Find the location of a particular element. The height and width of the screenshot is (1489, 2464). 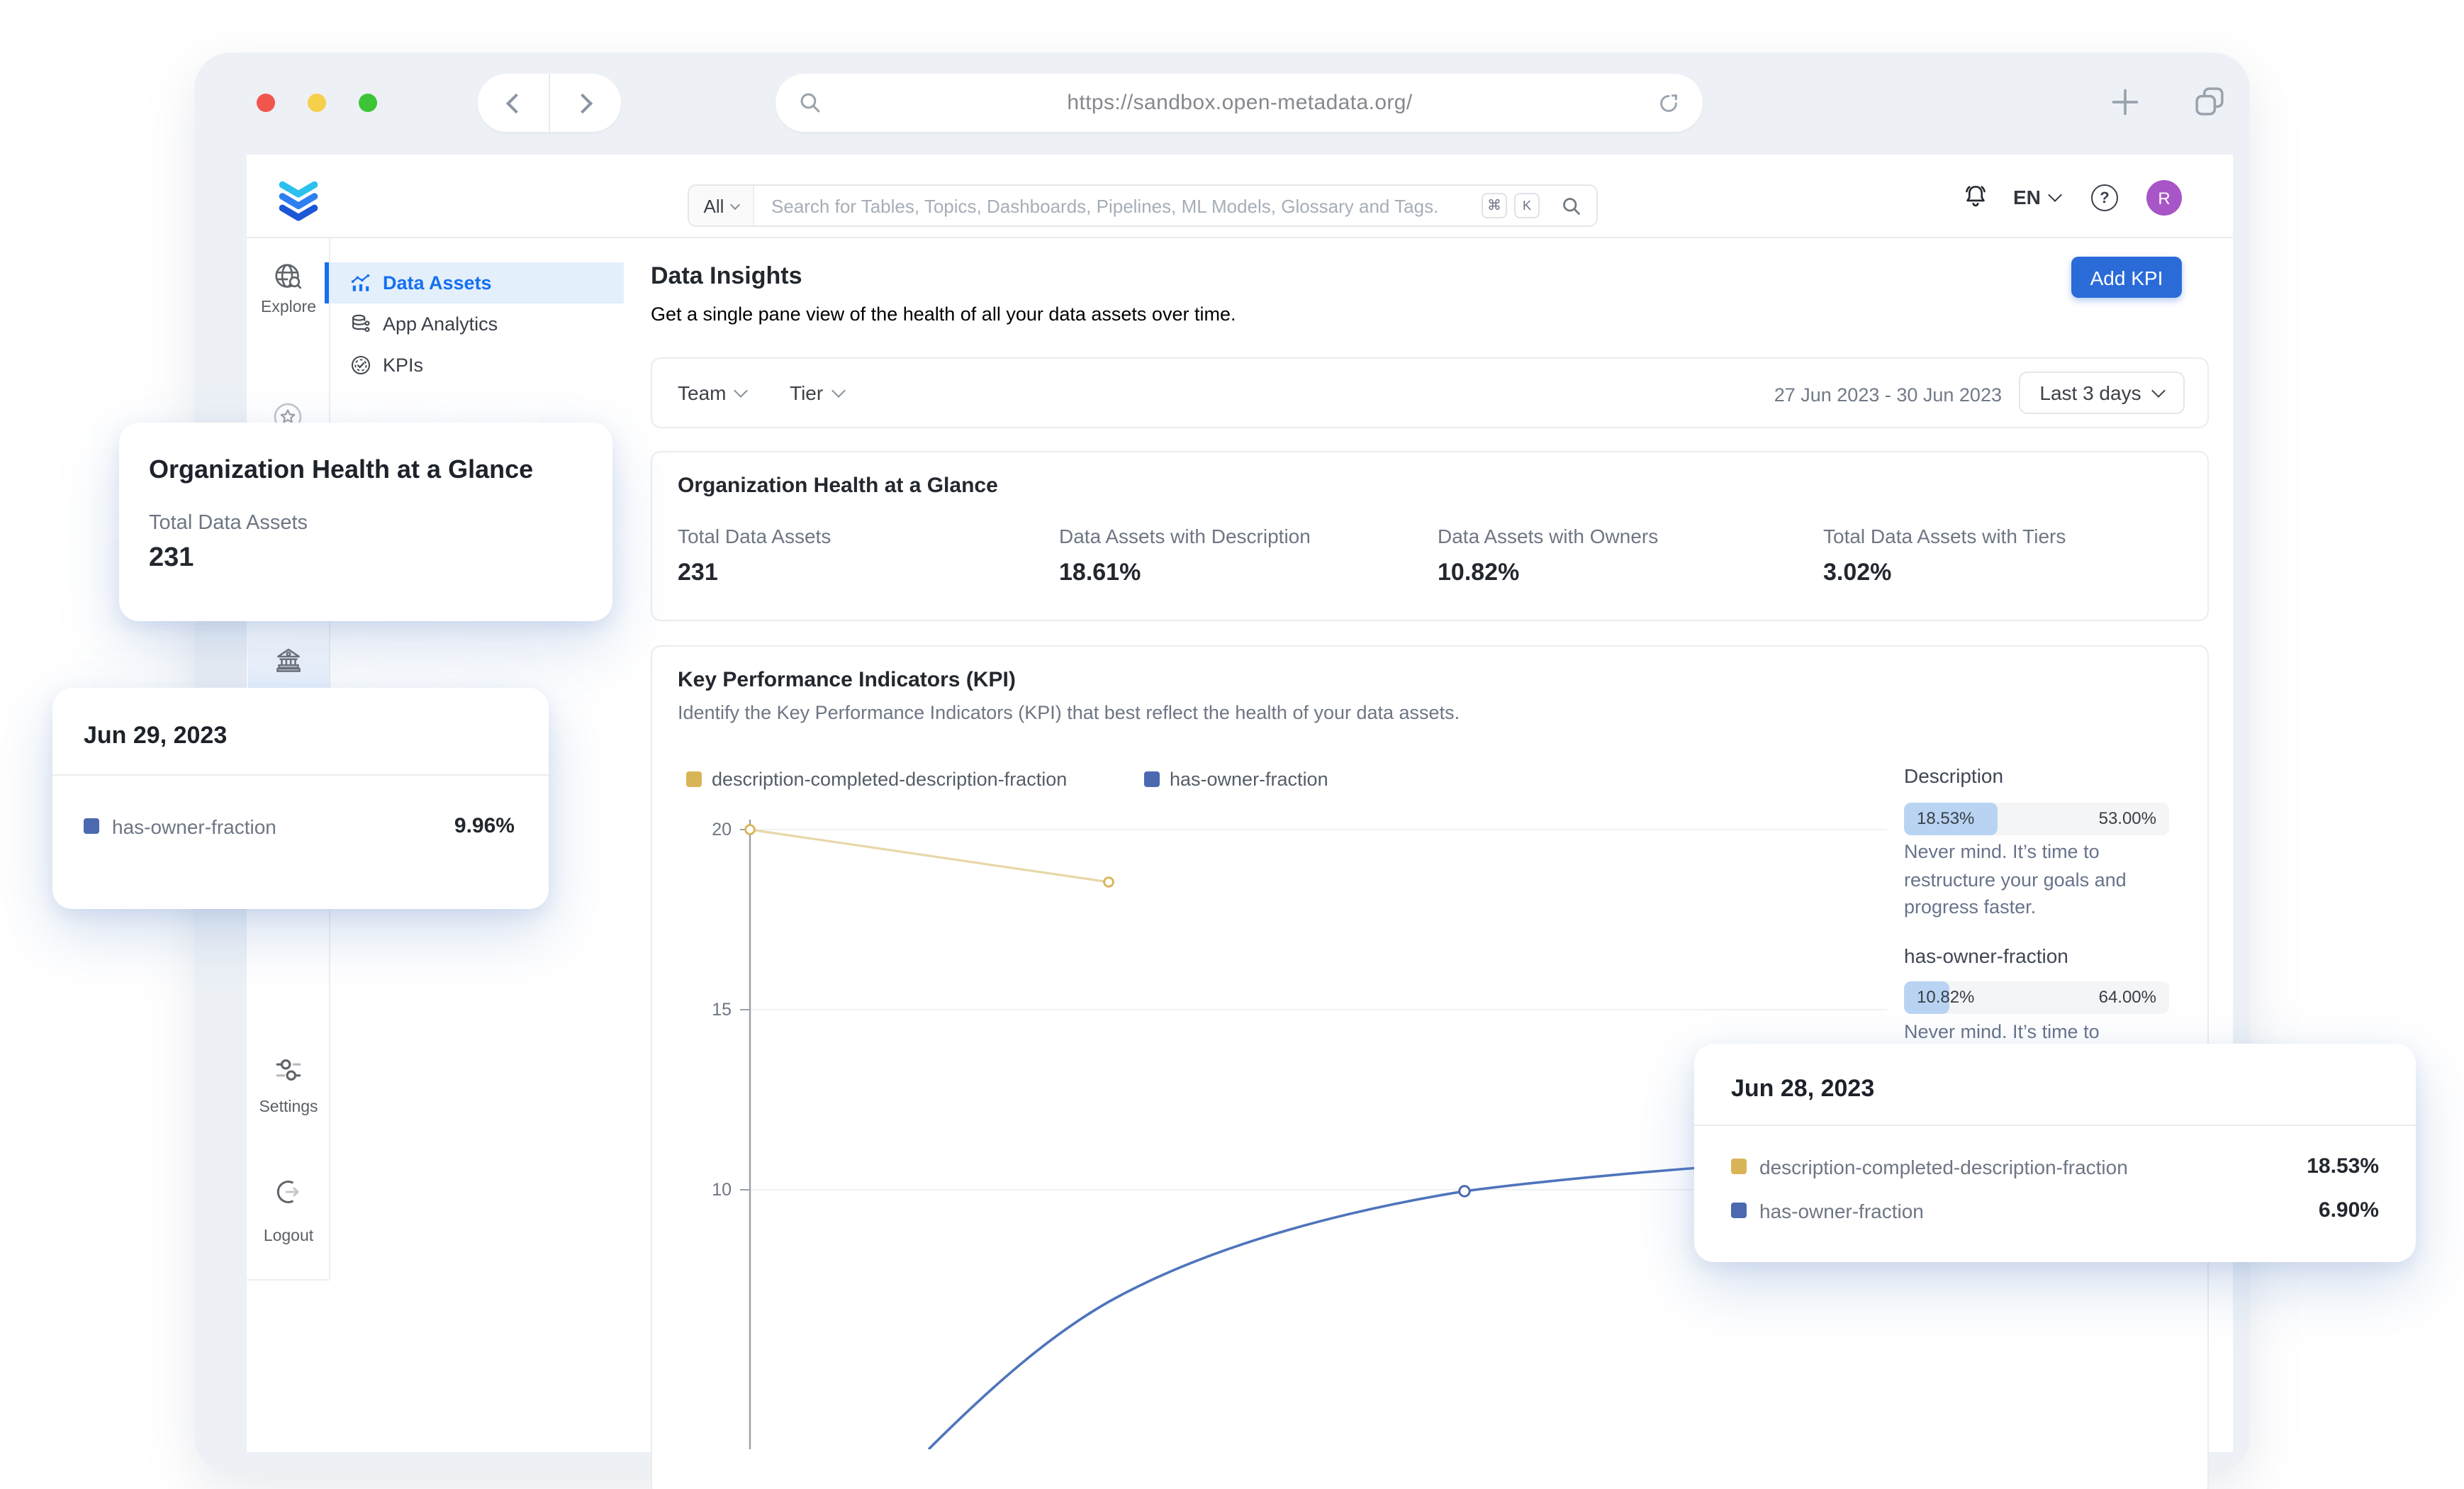

window-close-button is located at coordinates (266, 103).